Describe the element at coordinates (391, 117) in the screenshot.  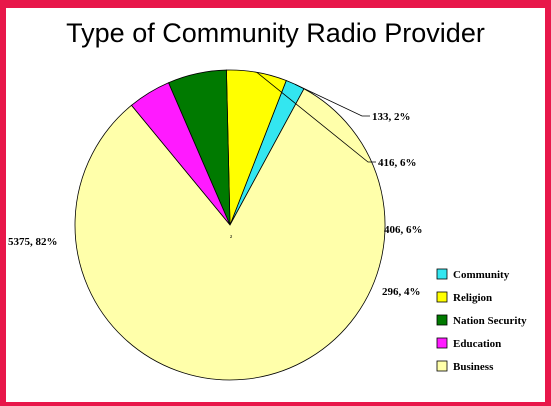
I see `data-label: 133, 2%` at that location.